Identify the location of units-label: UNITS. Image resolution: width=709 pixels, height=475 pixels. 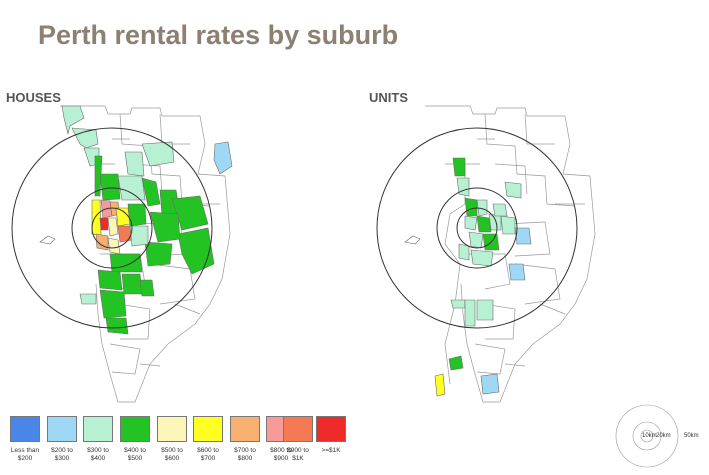
(388, 97).